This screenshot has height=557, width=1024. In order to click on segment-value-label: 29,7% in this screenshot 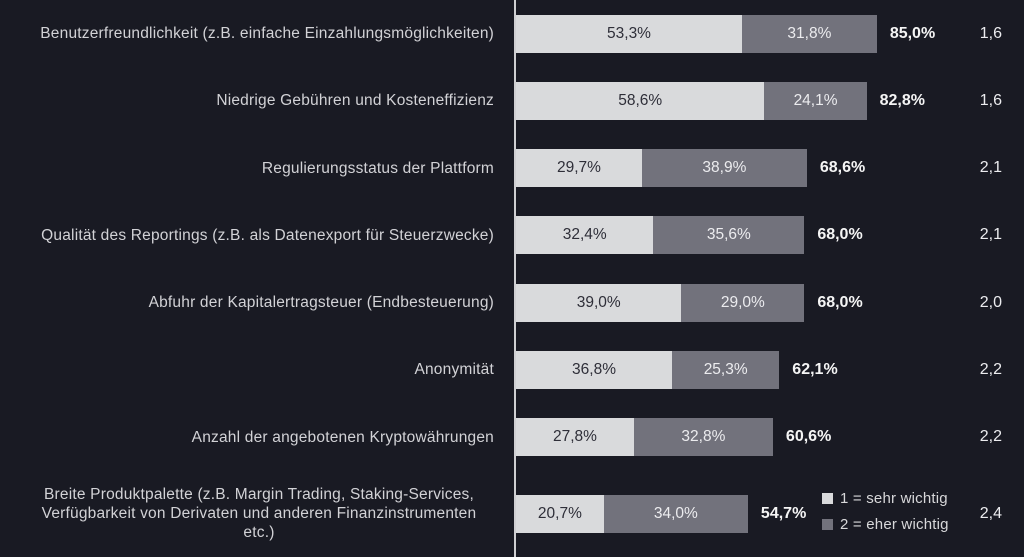, I will do `click(578, 168)`.